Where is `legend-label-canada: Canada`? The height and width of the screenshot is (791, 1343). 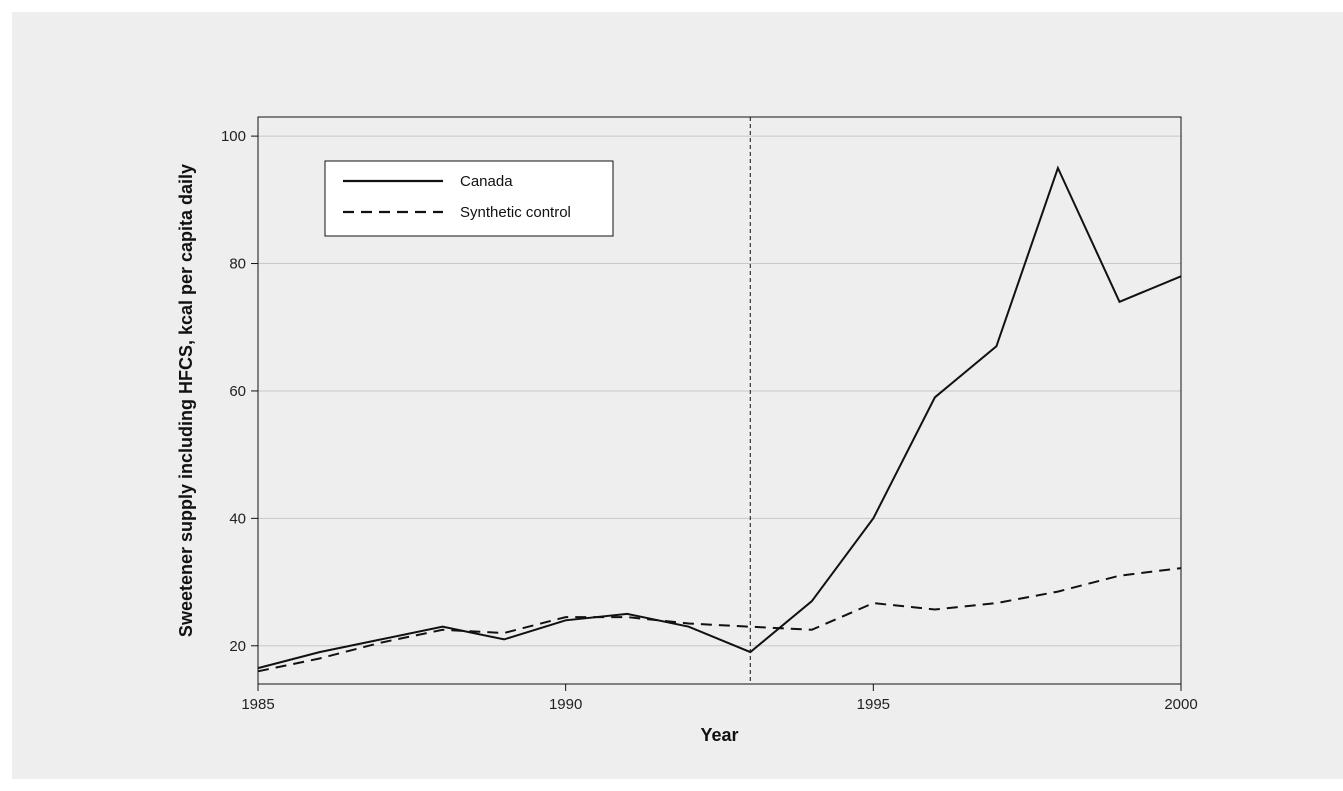
legend-label-canada: Canada is located at coordinates (486, 181).